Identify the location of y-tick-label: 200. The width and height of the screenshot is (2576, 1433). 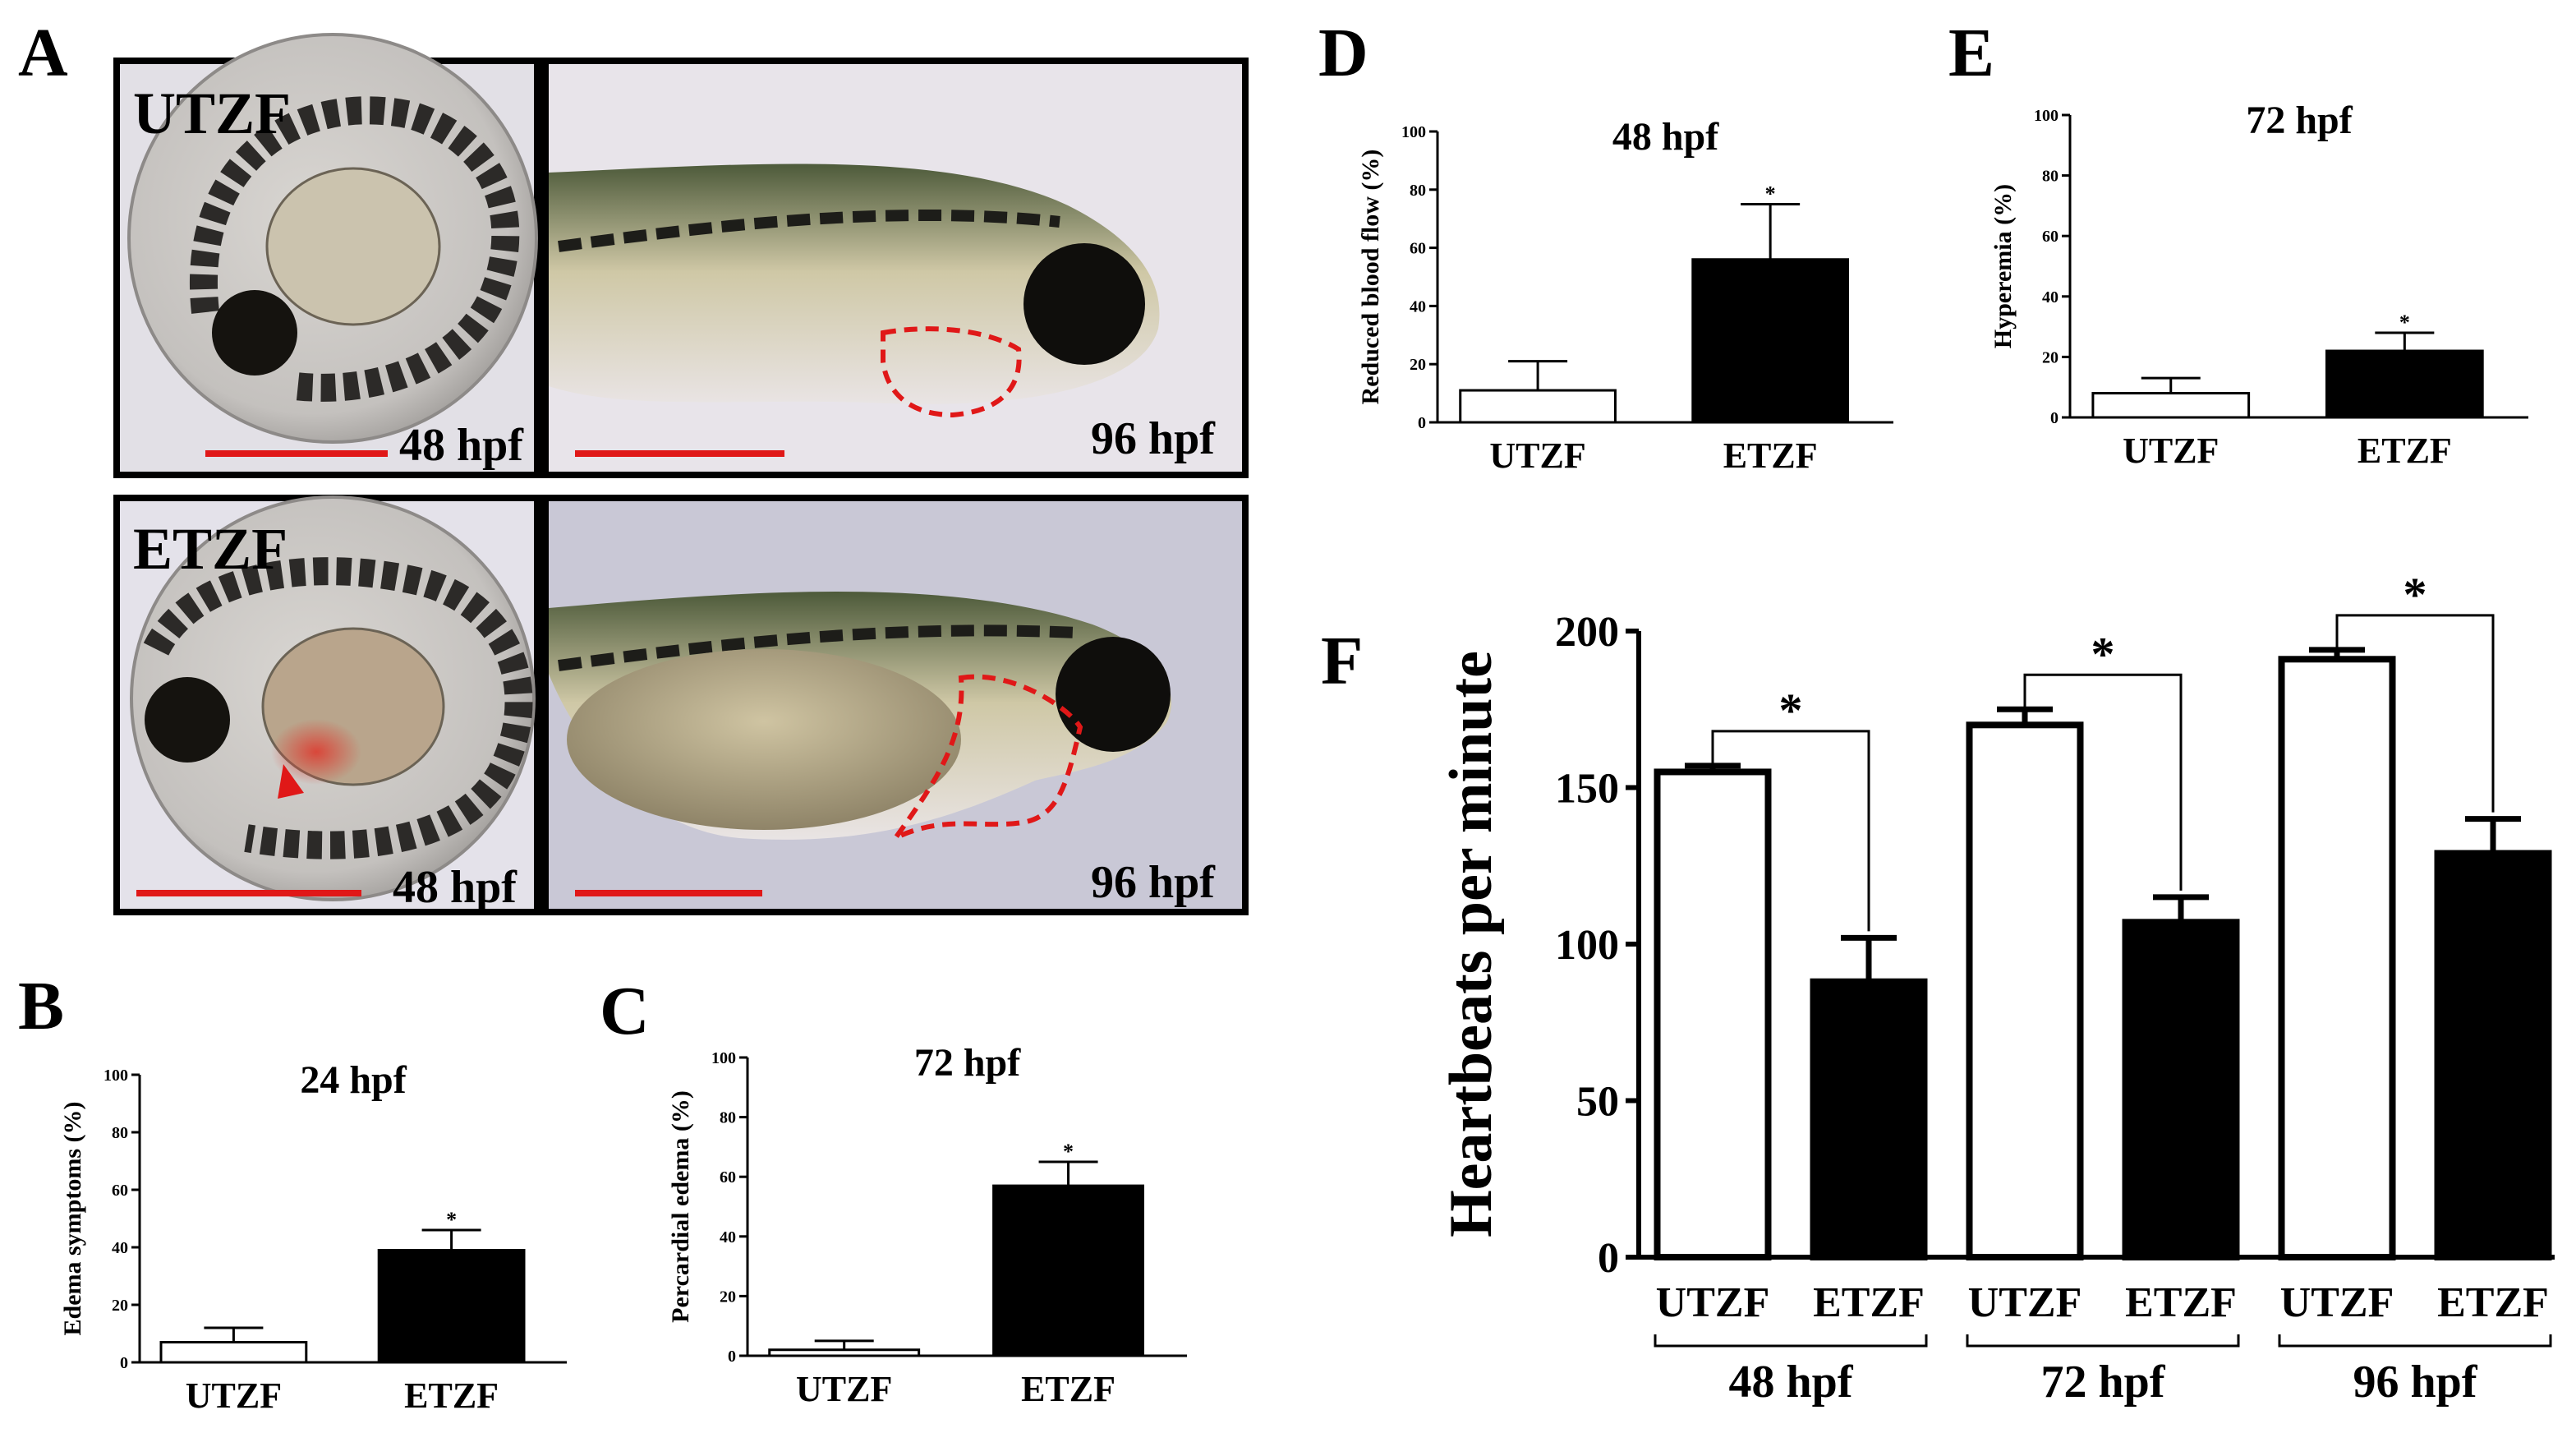
(1587, 632).